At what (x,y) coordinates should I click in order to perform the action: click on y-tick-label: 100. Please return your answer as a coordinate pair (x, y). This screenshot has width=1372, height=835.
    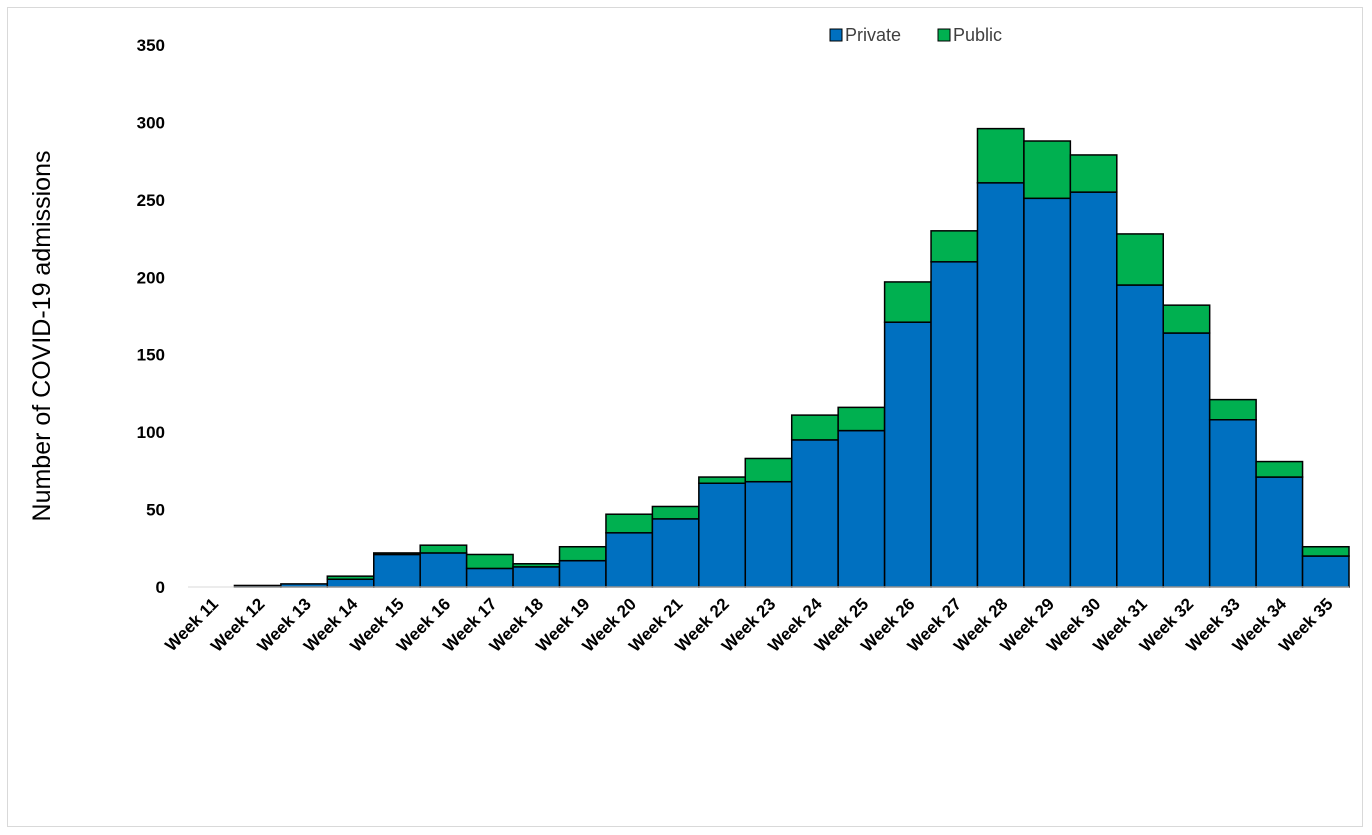
    Looking at the image, I should click on (151, 432).